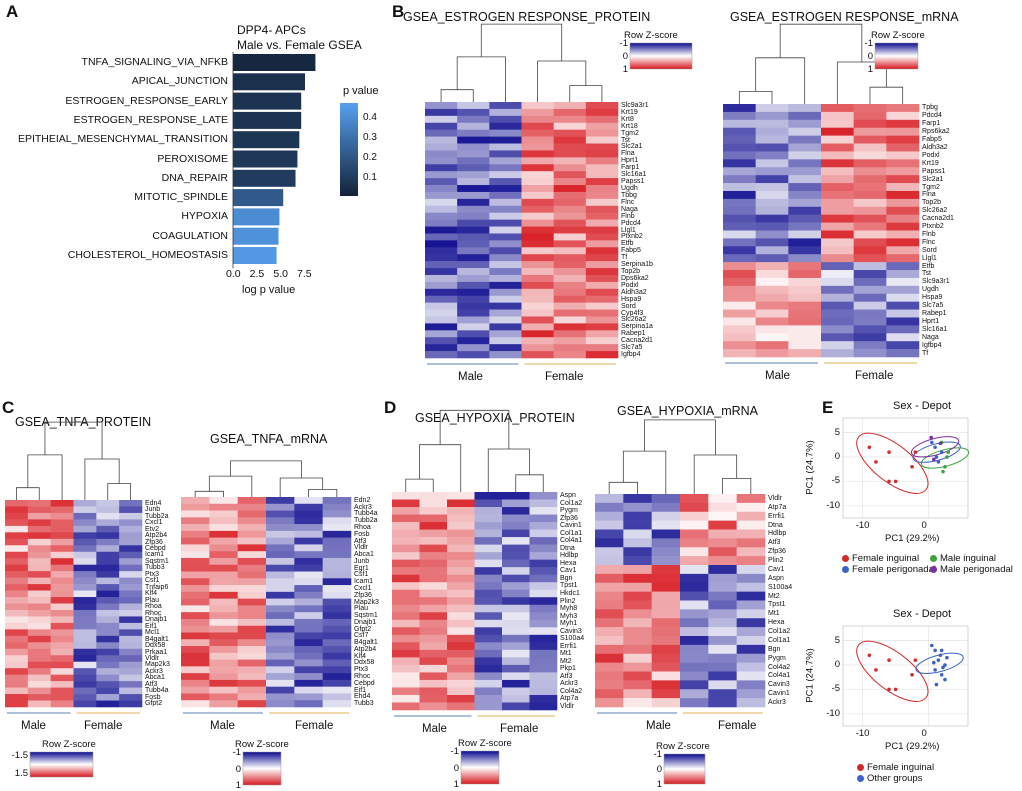  What do you see at coordinates (280, 274) in the screenshot?
I see `bar-x-tick-label: 5.0` at bounding box center [280, 274].